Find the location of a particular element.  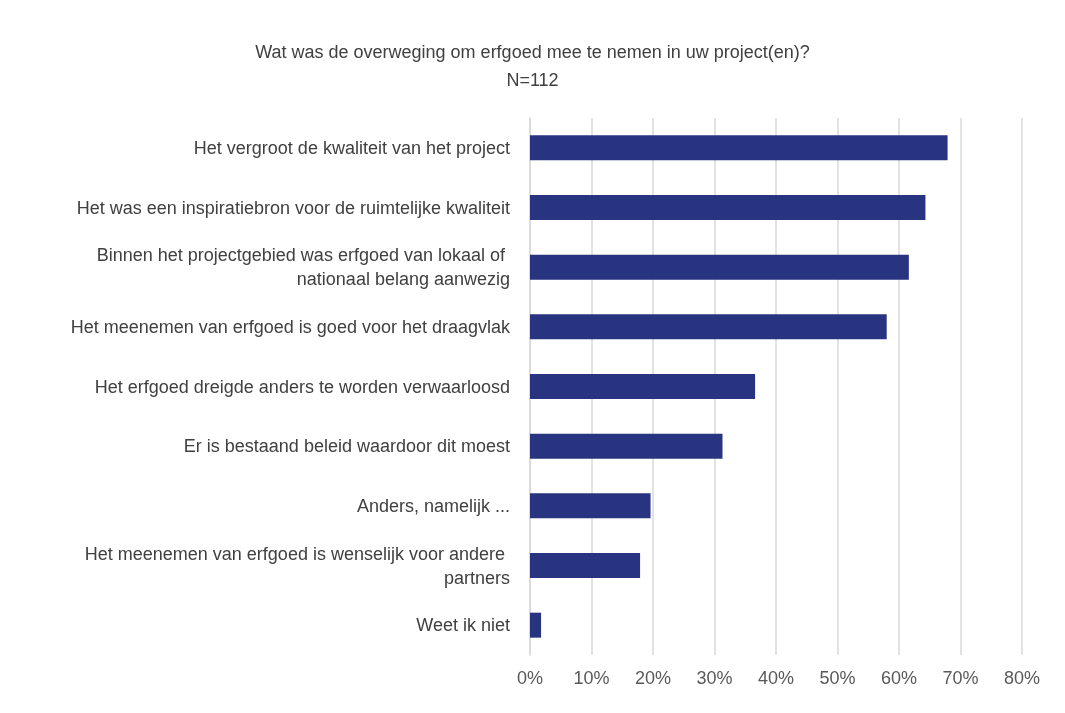

x-tick-label: 30% is located at coordinates (714, 678).